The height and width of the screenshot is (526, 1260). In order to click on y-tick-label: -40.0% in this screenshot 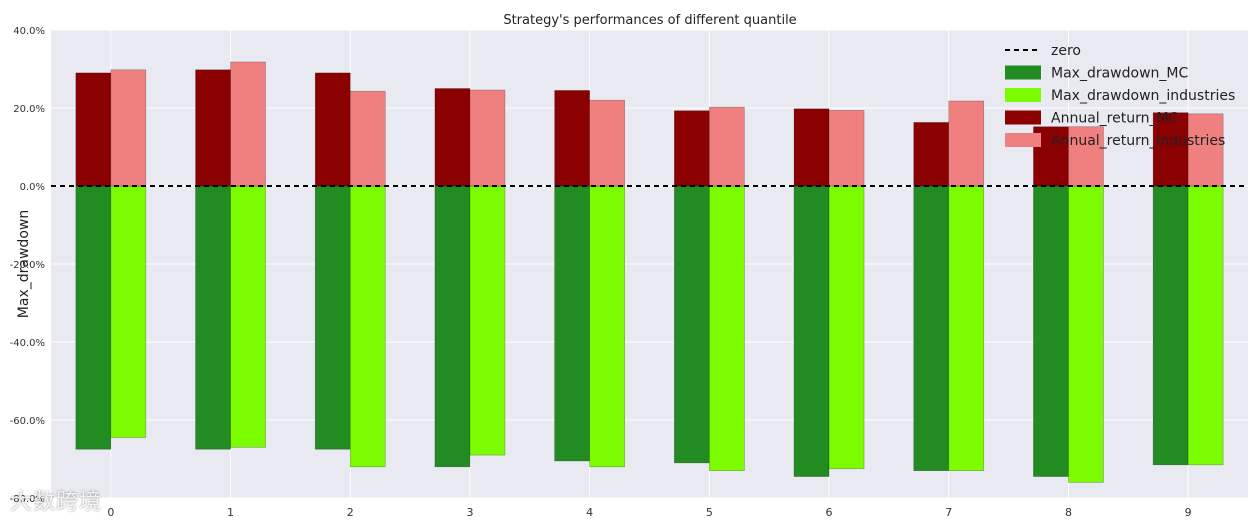, I will do `click(27, 343)`.